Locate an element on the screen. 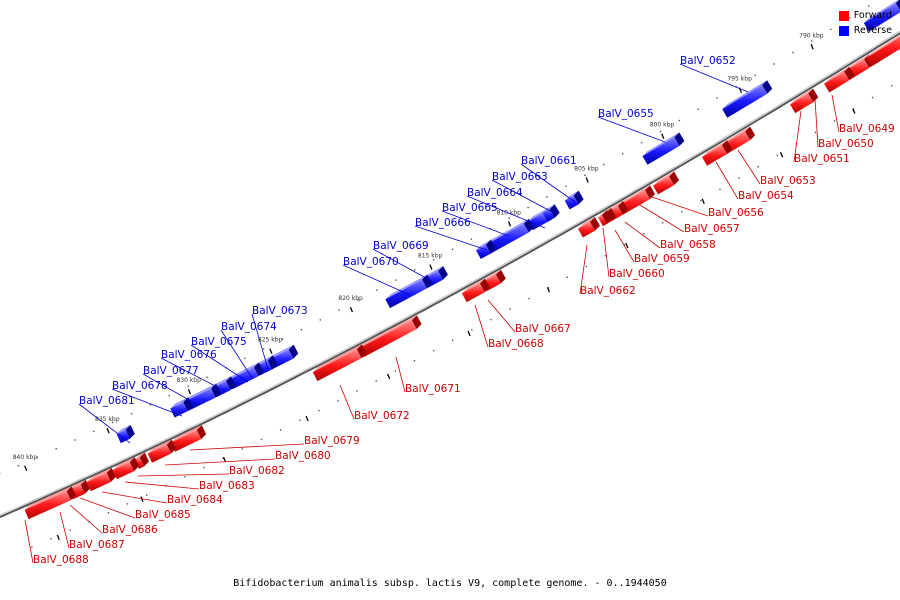 The width and height of the screenshot is (900, 600). gene-label-BalV_0656: BalV_0656 is located at coordinates (707, 207).